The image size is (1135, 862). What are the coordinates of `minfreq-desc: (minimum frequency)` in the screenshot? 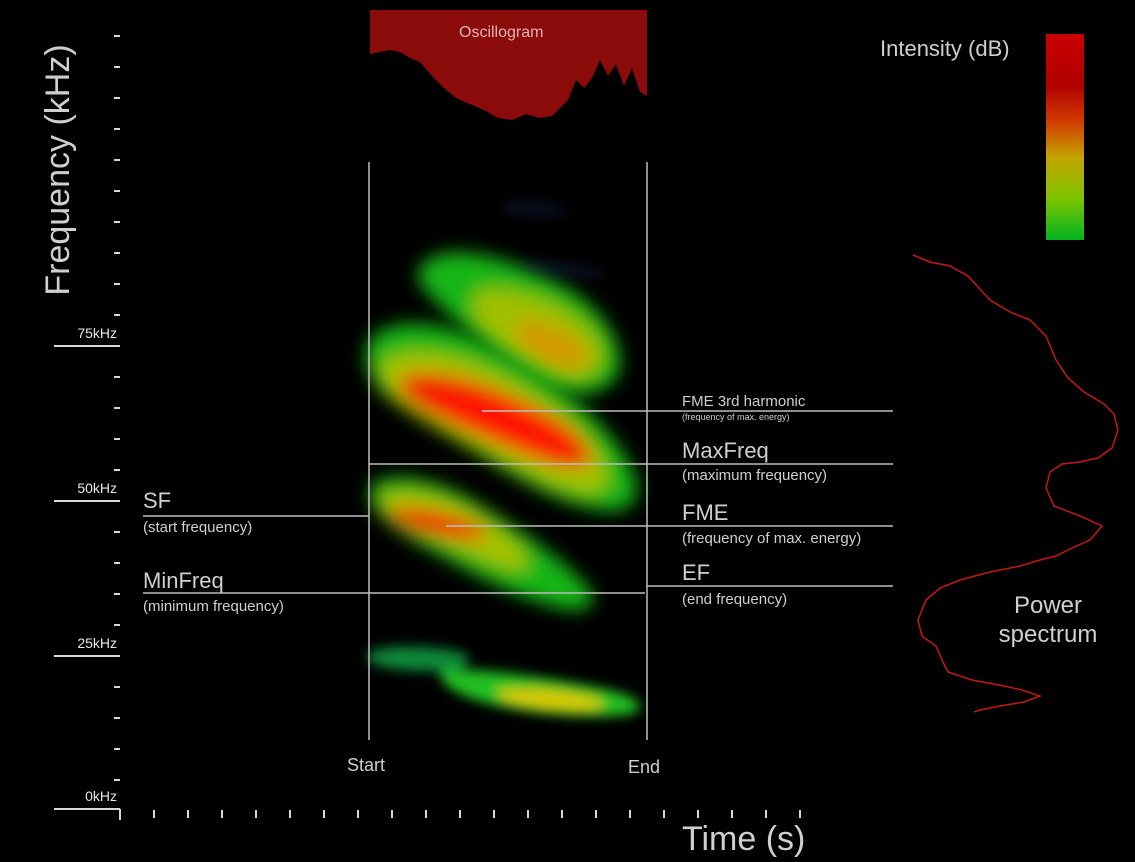 It's located at (213, 606).